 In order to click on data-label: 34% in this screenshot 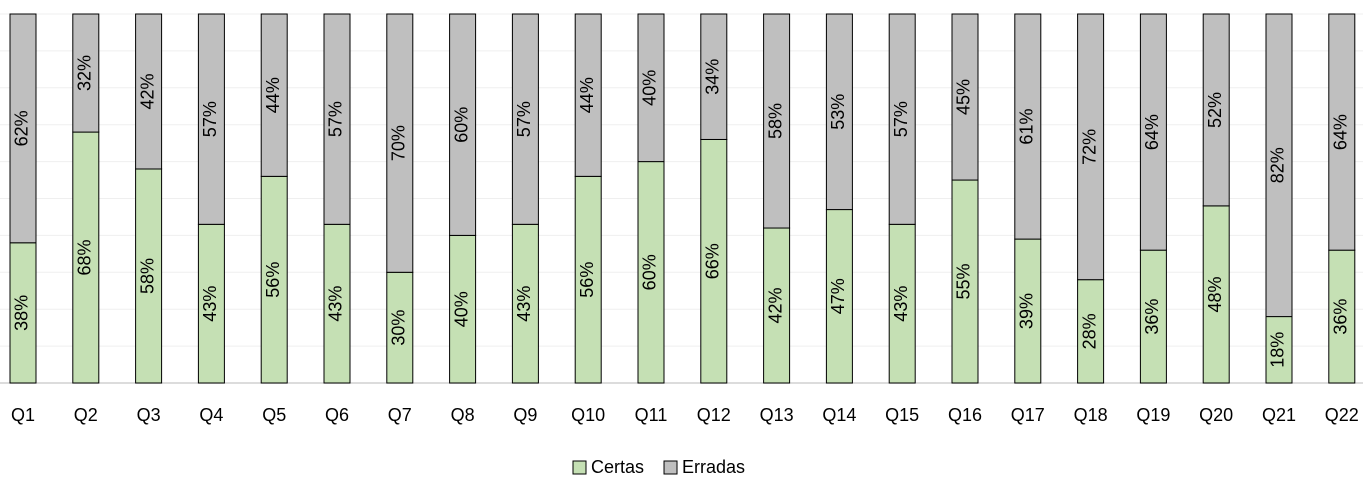, I will do `click(713, 77)`.